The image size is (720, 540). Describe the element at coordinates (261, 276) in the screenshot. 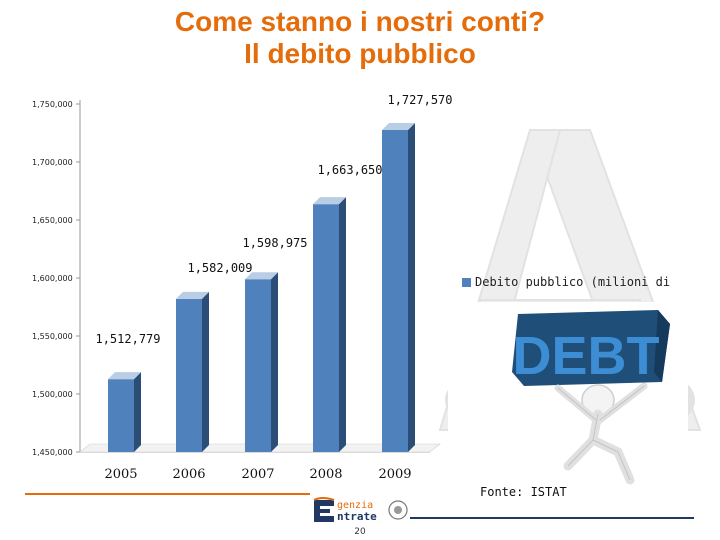

I see `bar-top-2007` at that location.